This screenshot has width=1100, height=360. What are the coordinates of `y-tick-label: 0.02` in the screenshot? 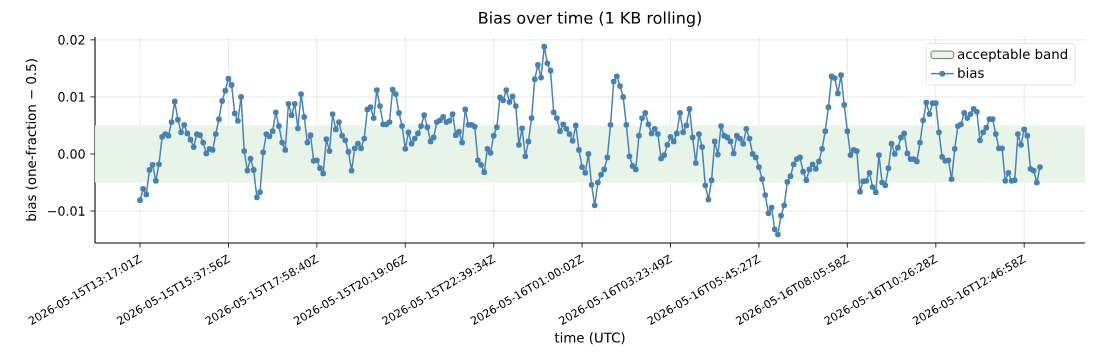 It's located at (71, 40).